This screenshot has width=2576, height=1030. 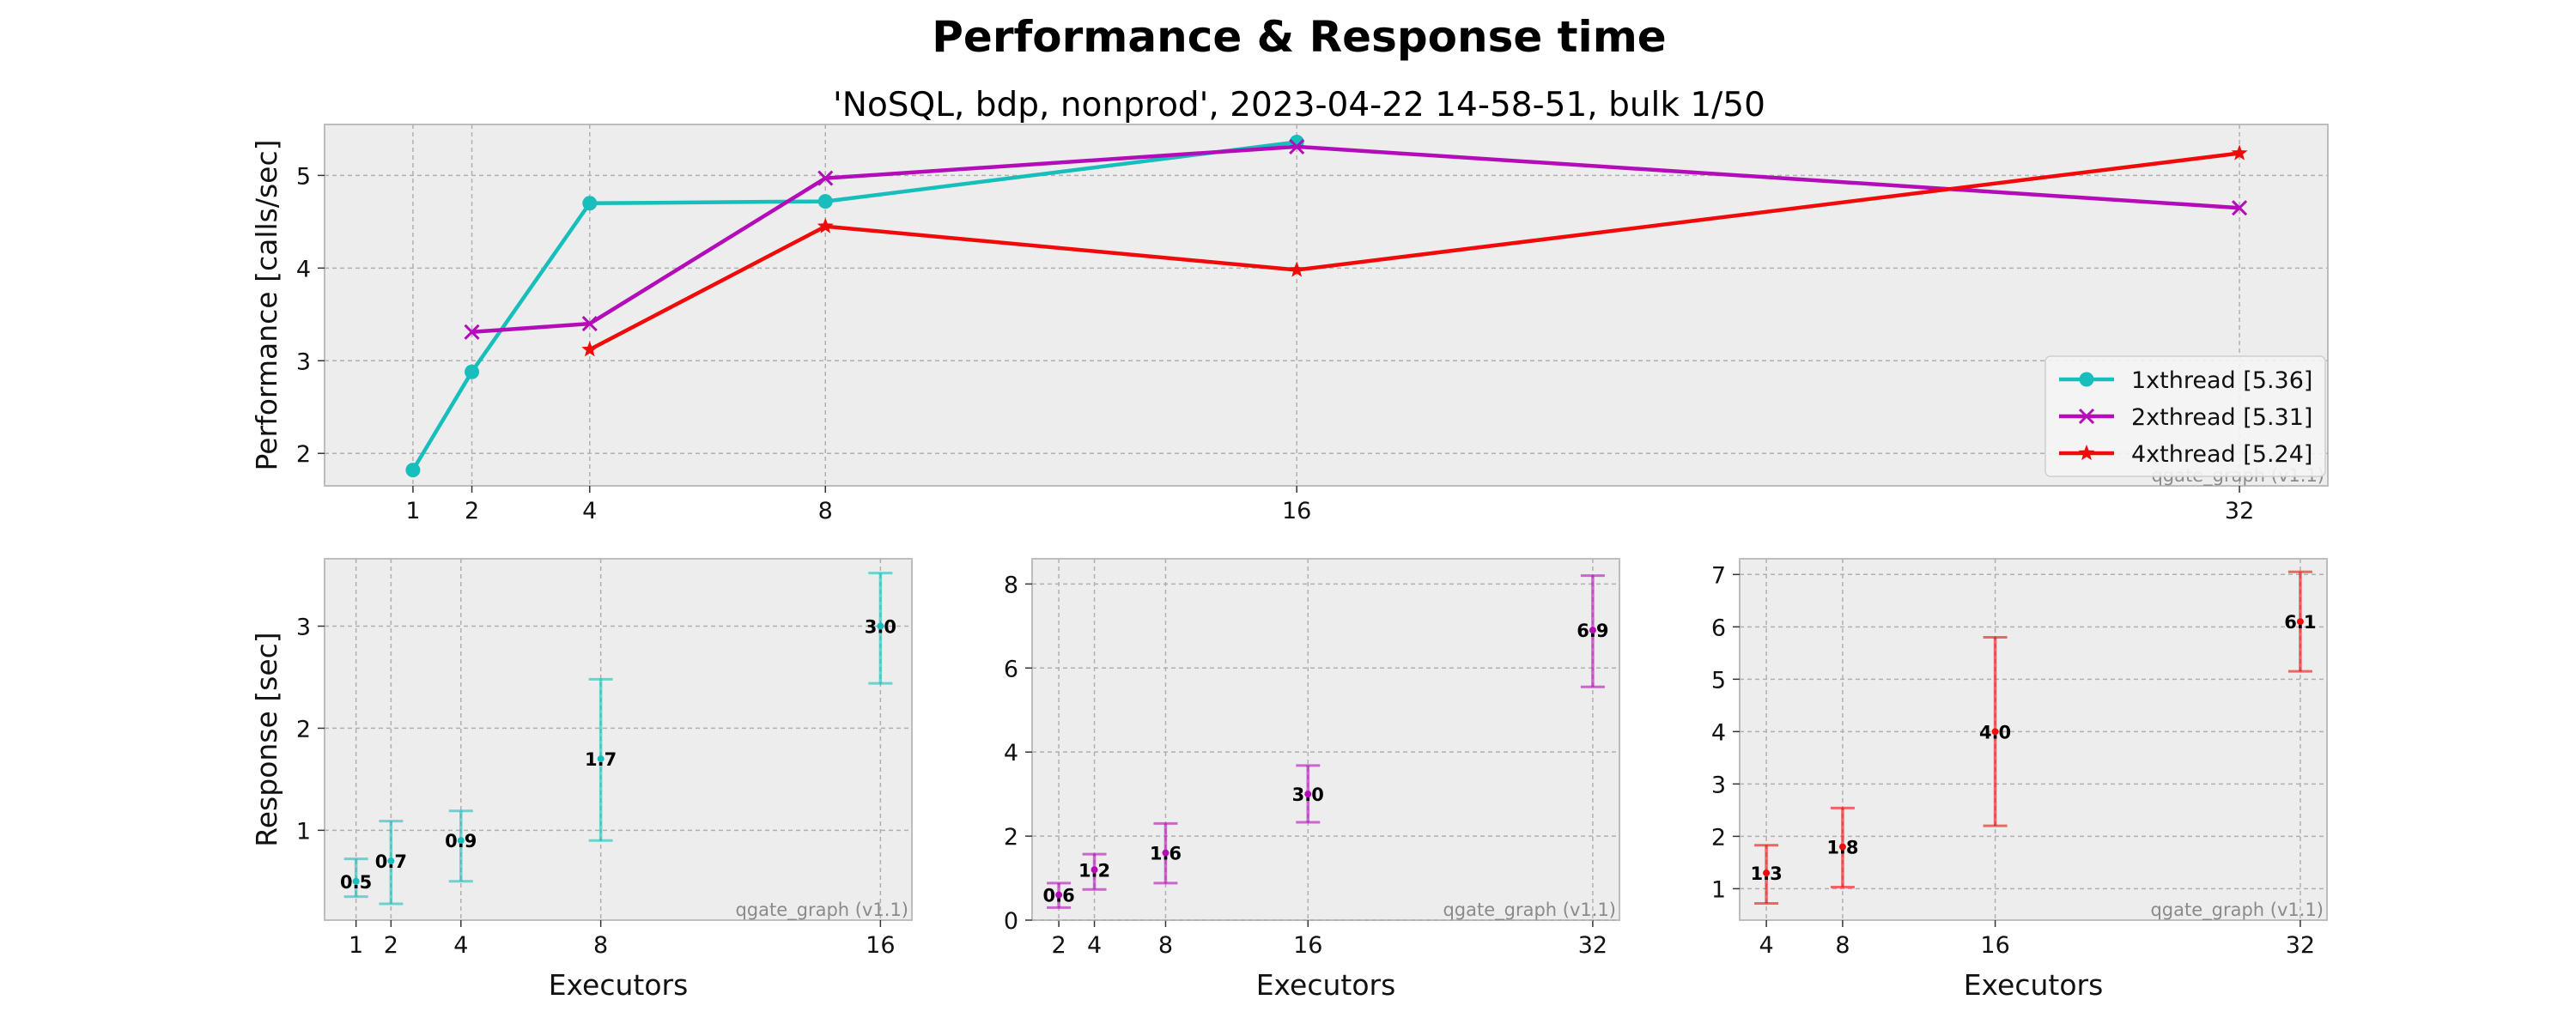 I want to click on y-tick-label: 7, so click(x=1718, y=575).